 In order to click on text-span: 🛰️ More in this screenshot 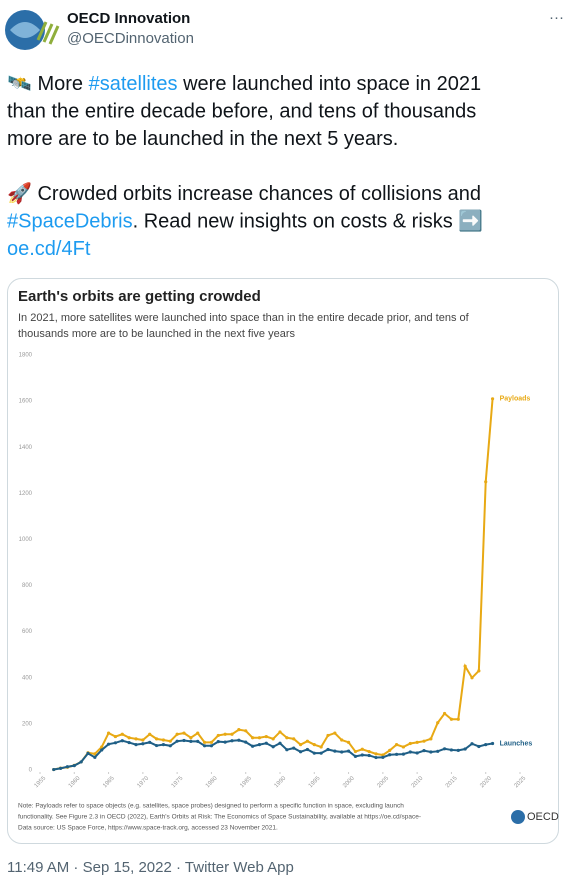, I will do `click(48, 84)`.